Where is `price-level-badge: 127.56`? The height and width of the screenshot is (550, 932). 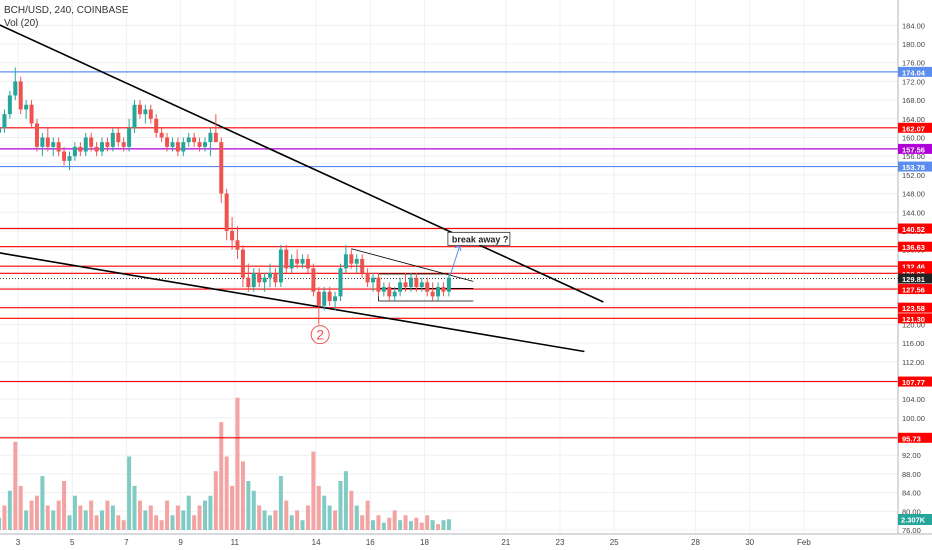 price-level-badge: 127.56 is located at coordinates (913, 290).